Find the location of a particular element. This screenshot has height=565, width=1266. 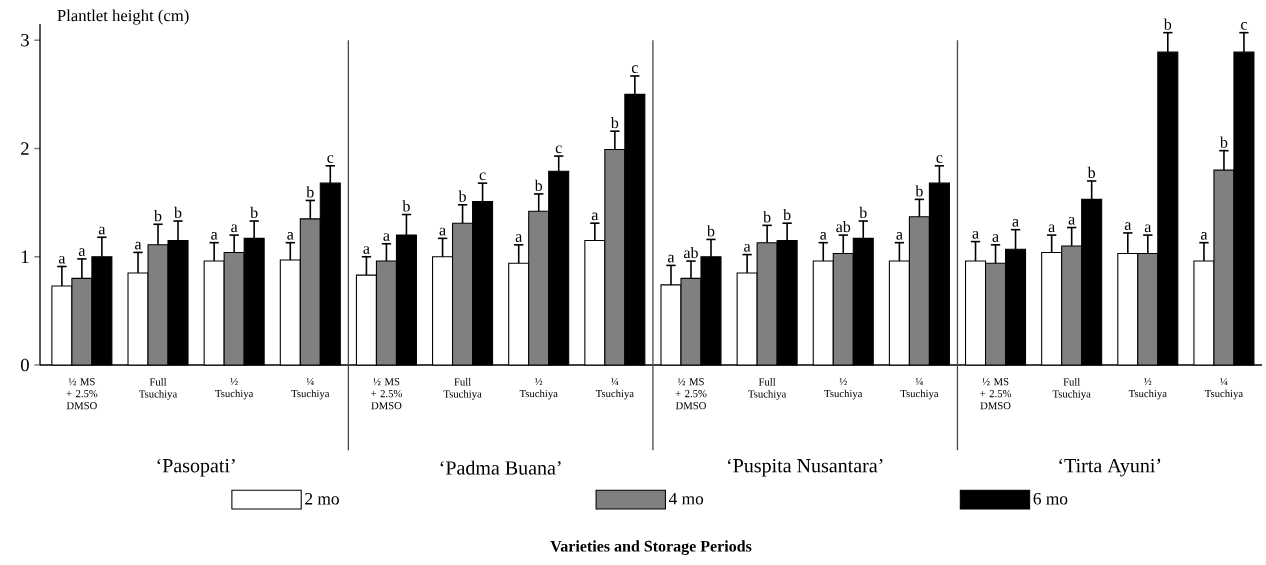

legend-label: 6 mo is located at coordinates (1050, 498).